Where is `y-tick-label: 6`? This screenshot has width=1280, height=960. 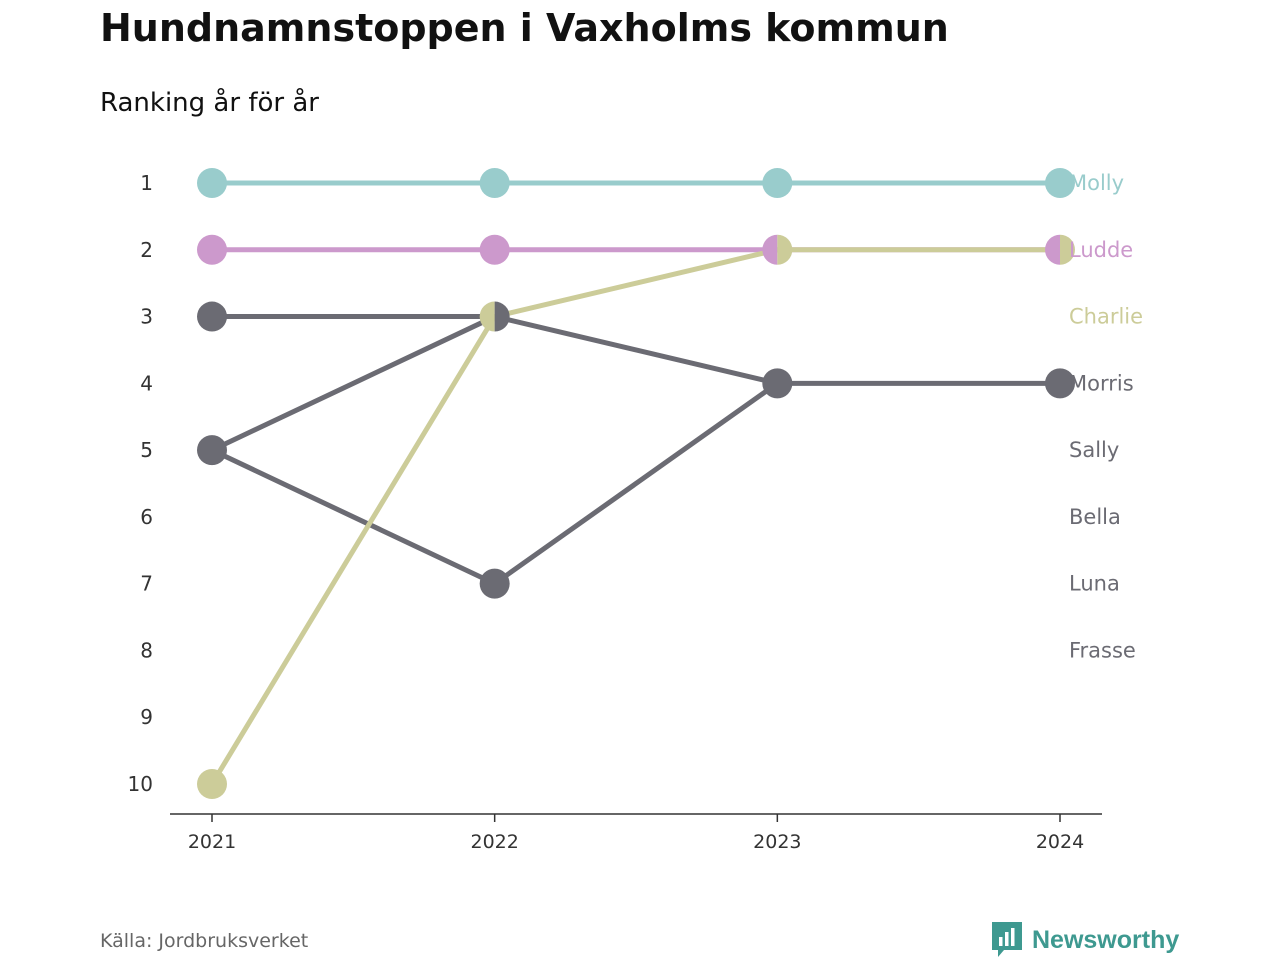
y-tick-label: 6 is located at coordinates (146, 517).